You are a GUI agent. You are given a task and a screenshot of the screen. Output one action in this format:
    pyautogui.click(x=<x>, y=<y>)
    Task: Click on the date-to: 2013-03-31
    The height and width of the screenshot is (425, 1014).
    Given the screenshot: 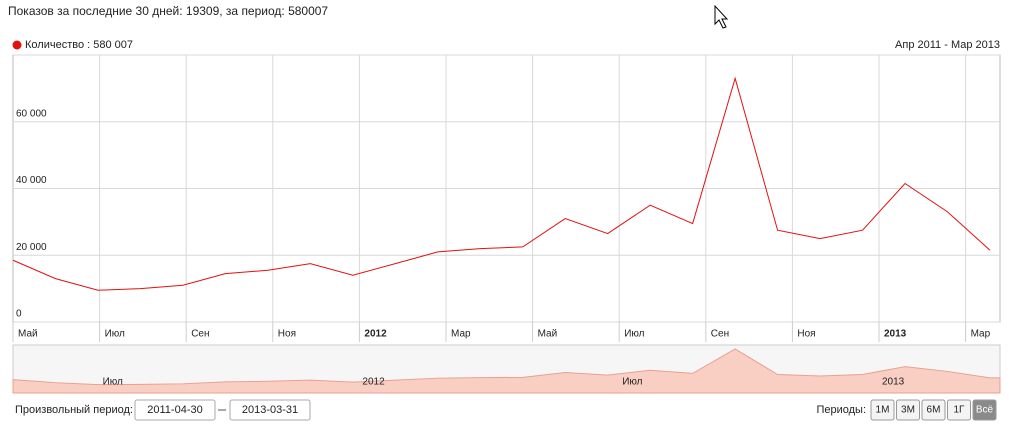 What is the action you would take?
    pyautogui.click(x=270, y=410)
    